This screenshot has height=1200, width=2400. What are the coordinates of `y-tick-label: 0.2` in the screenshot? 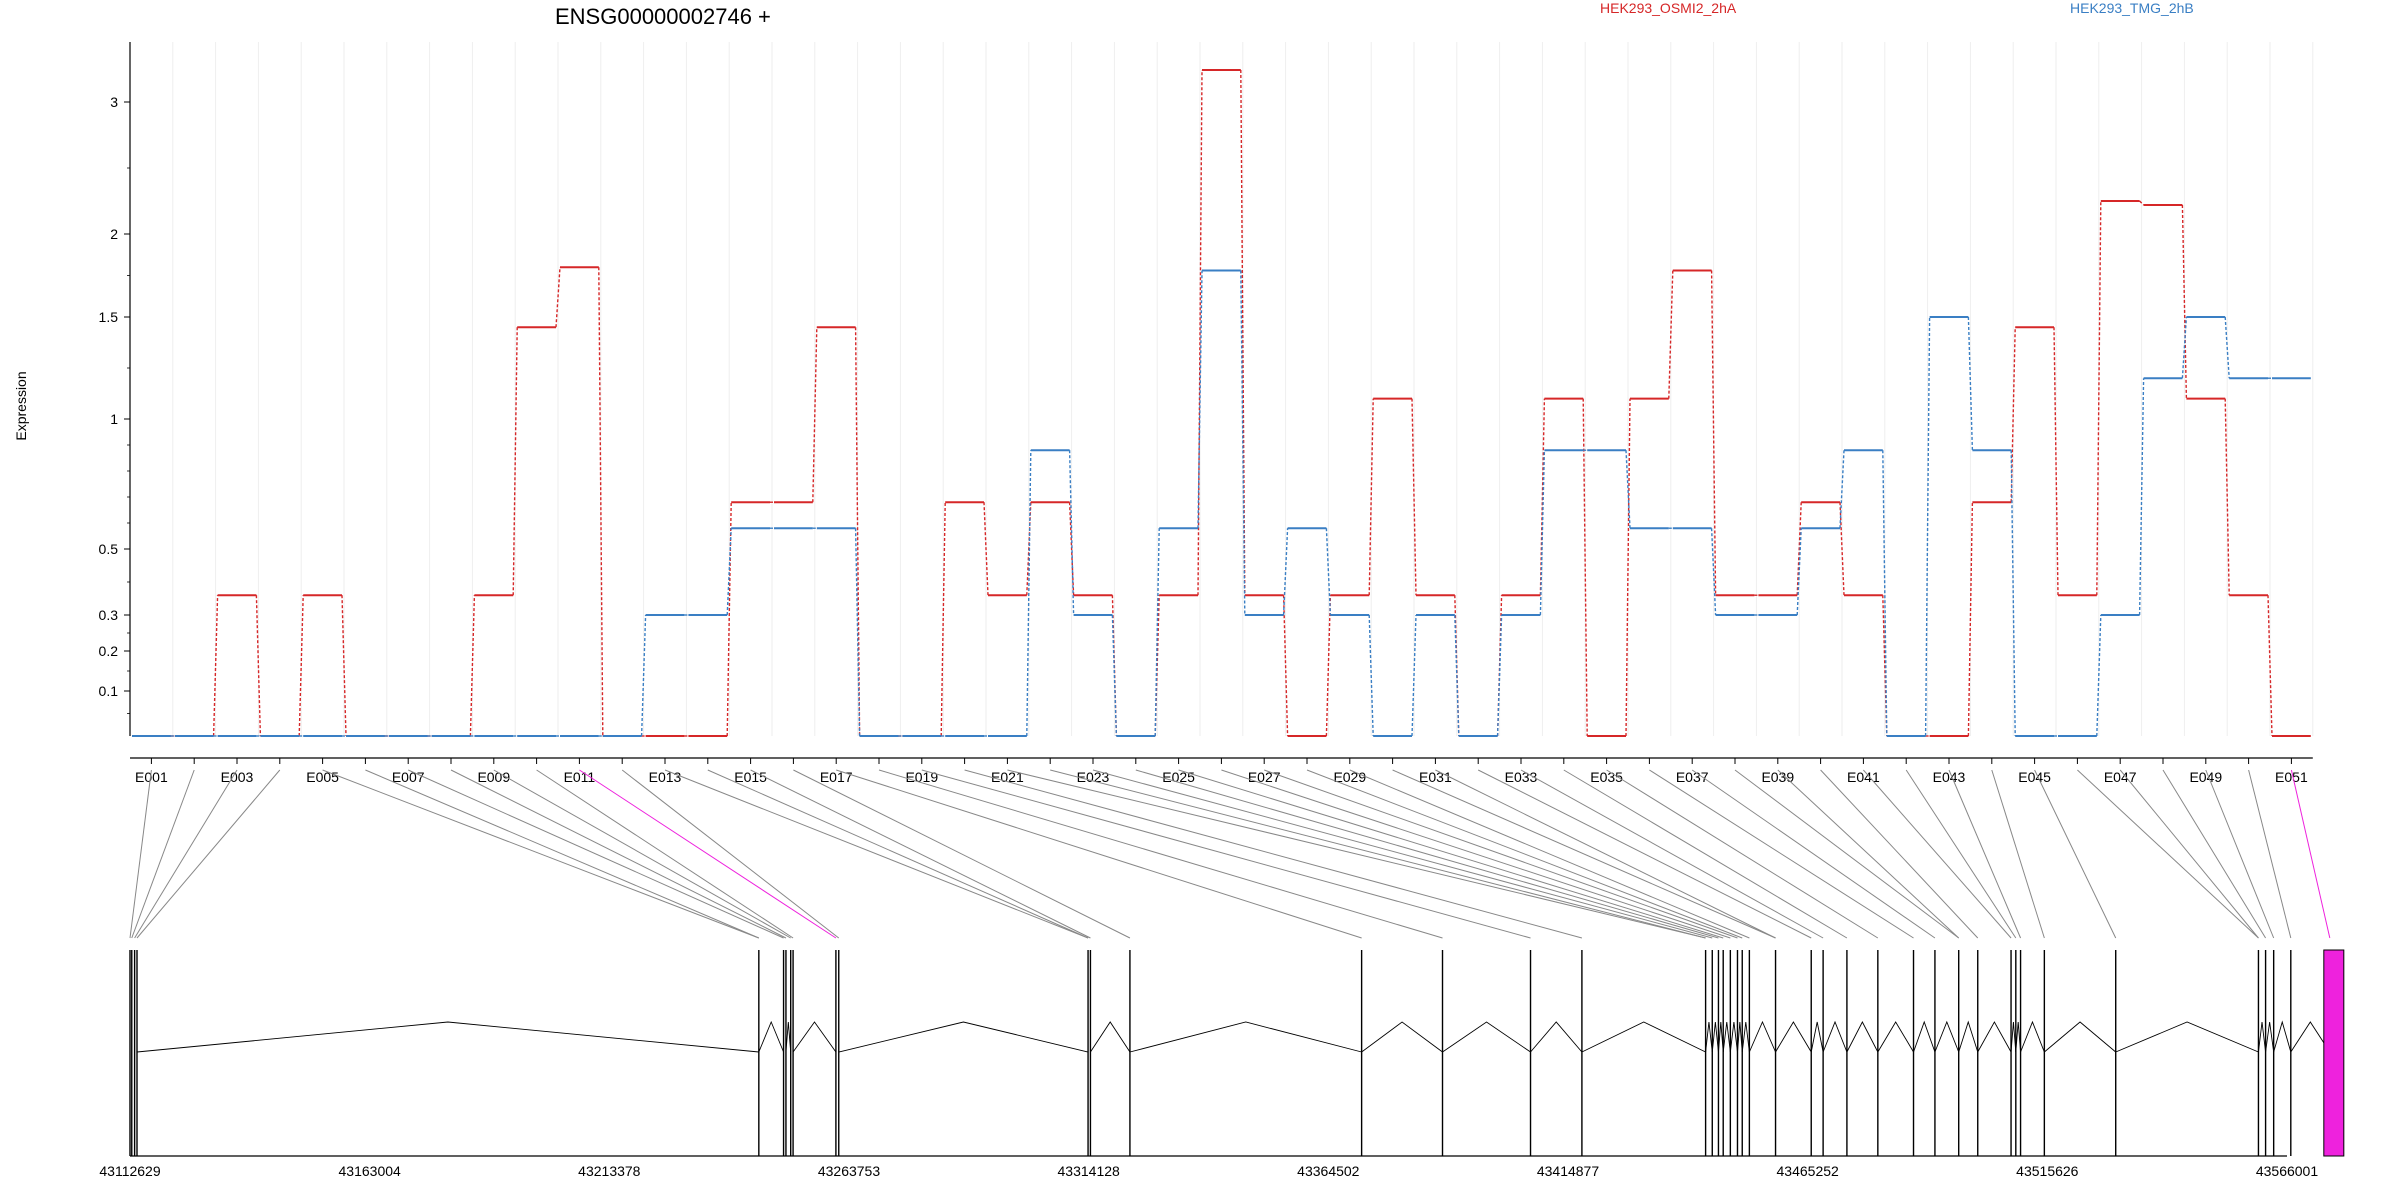 It's located at (109, 651).